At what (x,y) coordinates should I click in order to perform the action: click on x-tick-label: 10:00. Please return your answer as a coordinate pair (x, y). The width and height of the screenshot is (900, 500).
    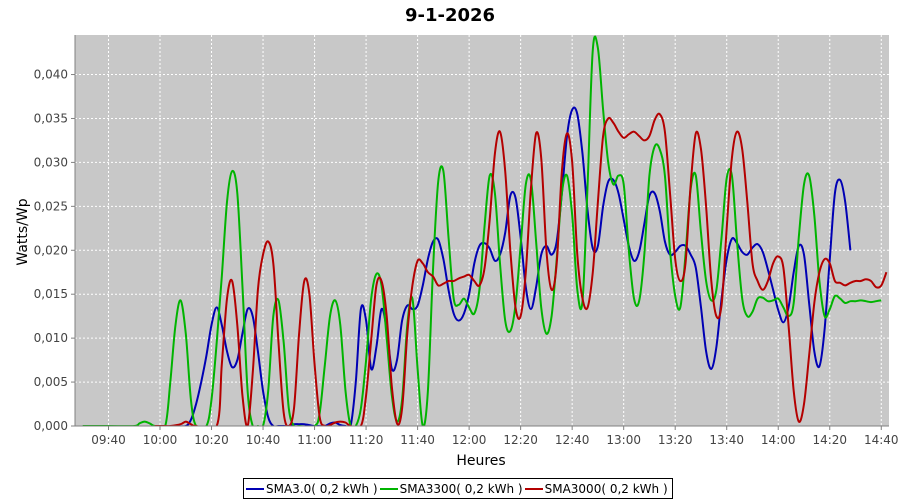
    Looking at the image, I should click on (160, 440).